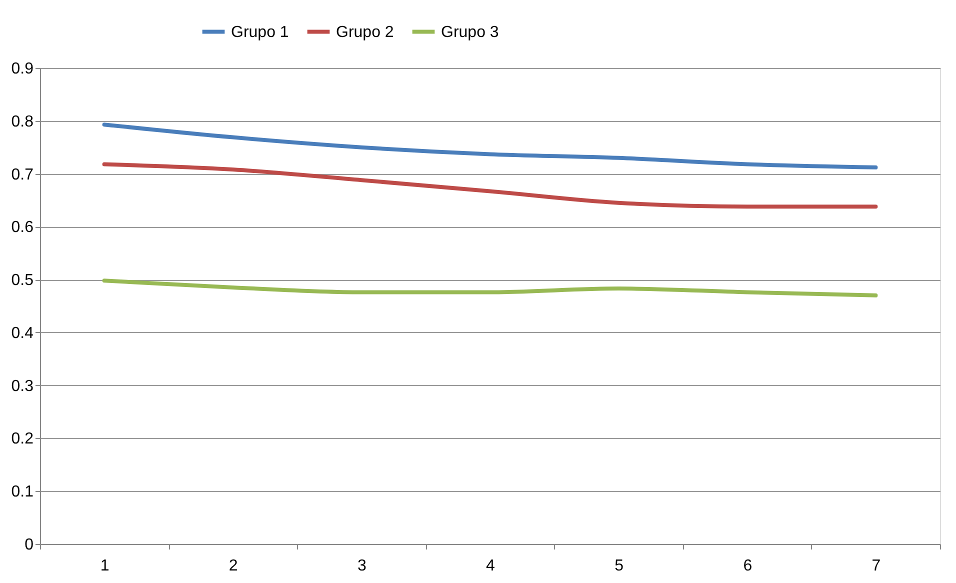 Image resolution: width=956 pixels, height=583 pixels. Describe the element at coordinates (233, 566) in the screenshot. I see `x-tick-label: 2` at that location.